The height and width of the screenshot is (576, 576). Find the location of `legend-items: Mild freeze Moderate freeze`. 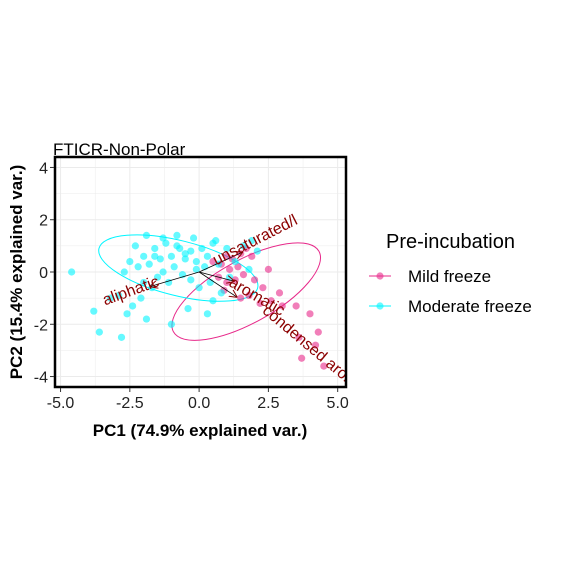

legend-items: Mild freeze Moderate freeze is located at coordinates (450, 291).